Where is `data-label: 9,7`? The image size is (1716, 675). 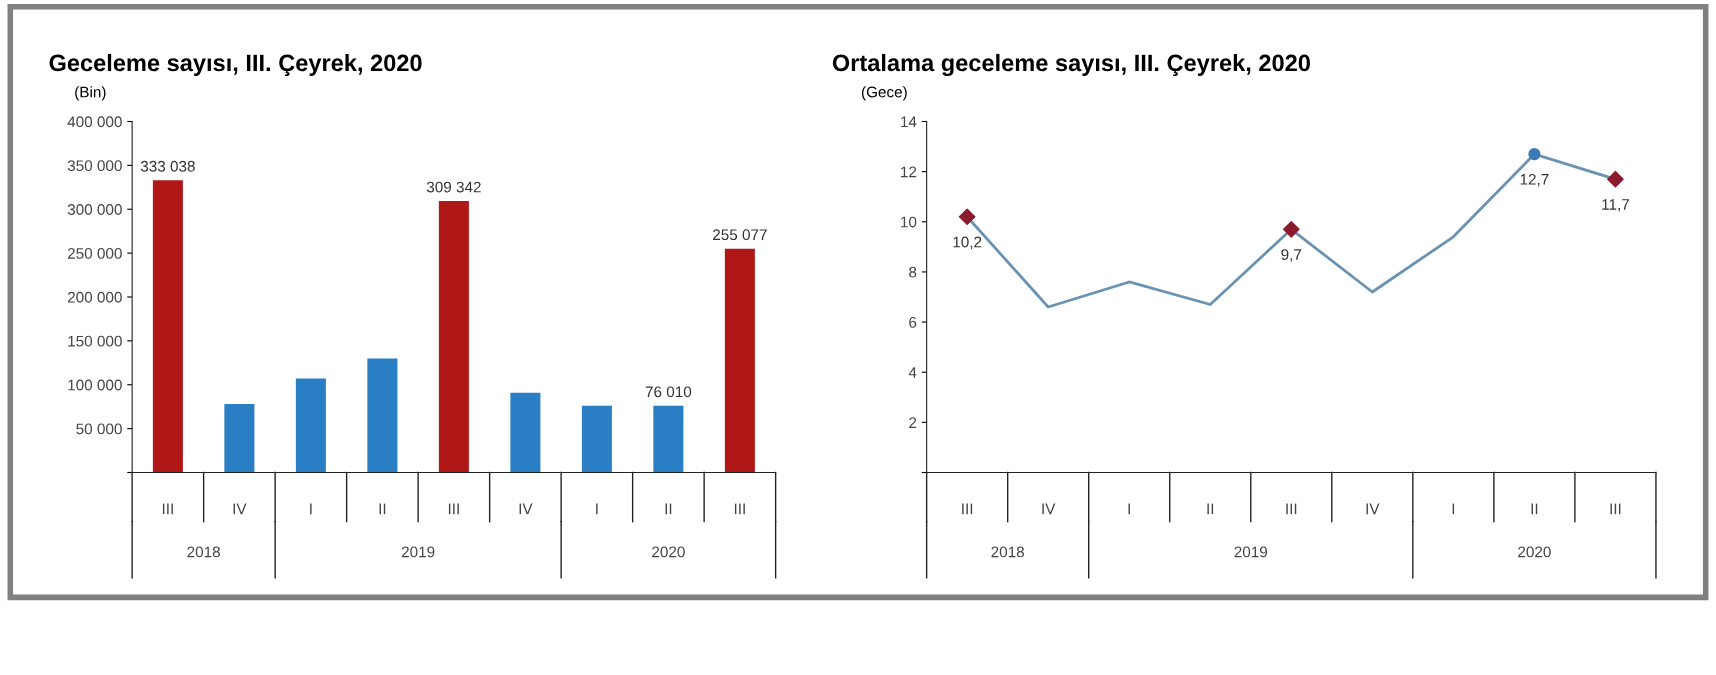 data-label: 9,7 is located at coordinates (1291, 255).